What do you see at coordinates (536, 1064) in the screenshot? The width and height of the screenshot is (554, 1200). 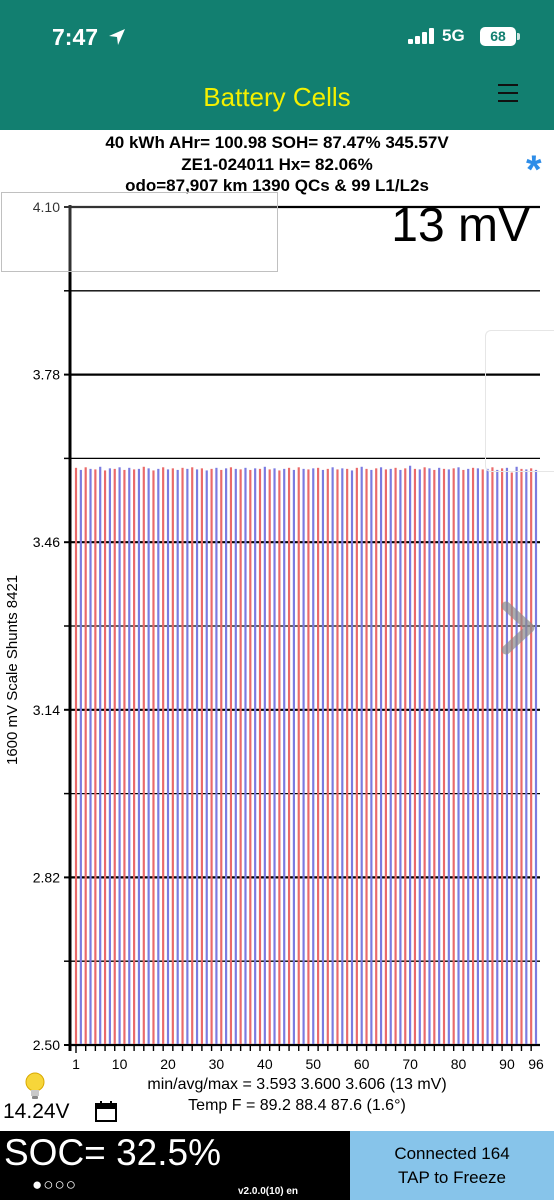 I see `x-tick-label: 96` at bounding box center [536, 1064].